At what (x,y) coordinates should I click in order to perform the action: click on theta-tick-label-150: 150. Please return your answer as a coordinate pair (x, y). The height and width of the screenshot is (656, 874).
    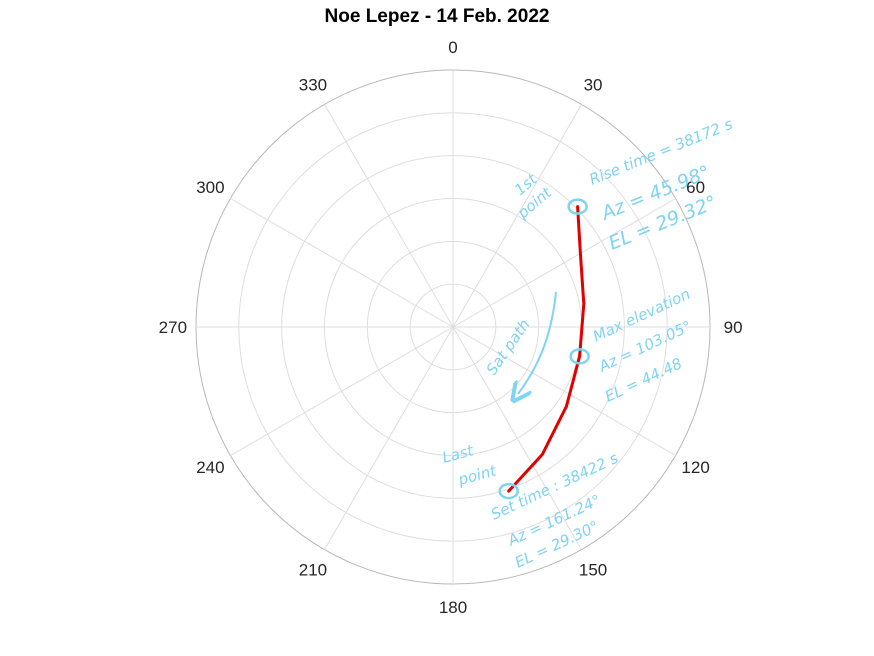
    Looking at the image, I should click on (593, 570).